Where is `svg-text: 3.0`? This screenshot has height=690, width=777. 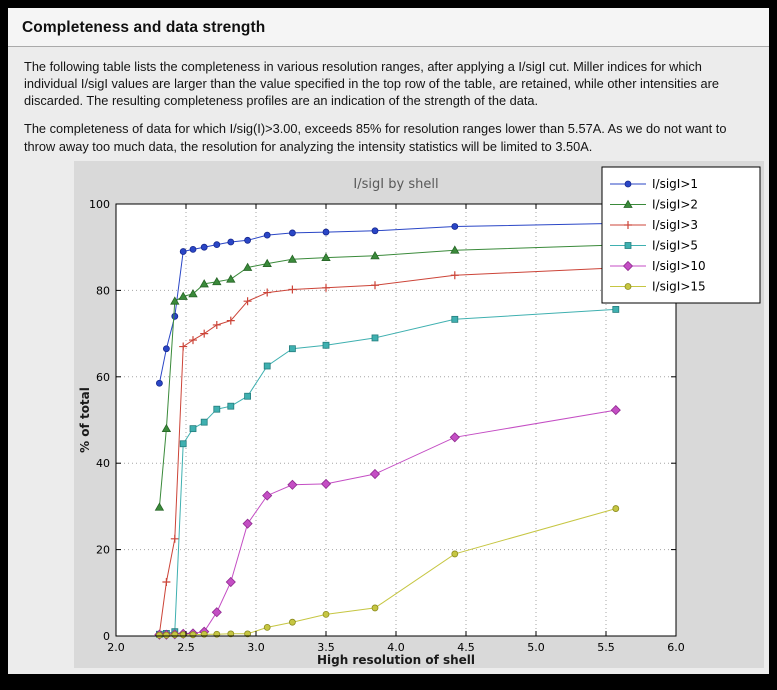 svg-text: 3.0 is located at coordinates (256, 647).